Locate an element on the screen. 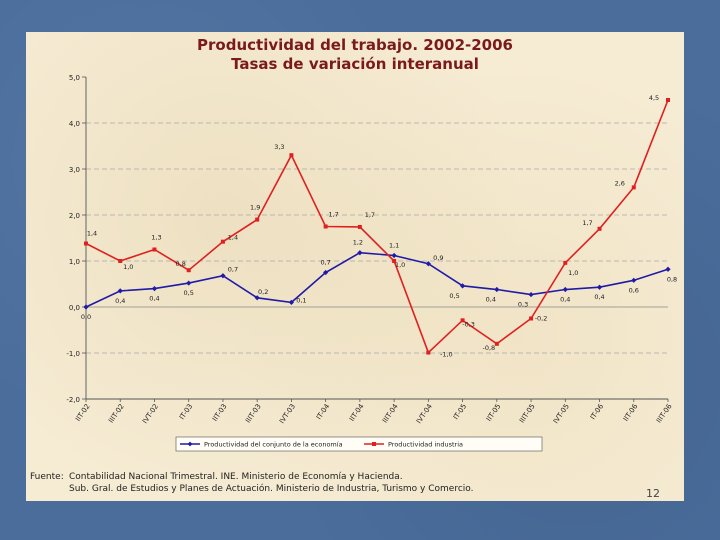  y-tick-label: -2,0 is located at coordinates (73, 400).